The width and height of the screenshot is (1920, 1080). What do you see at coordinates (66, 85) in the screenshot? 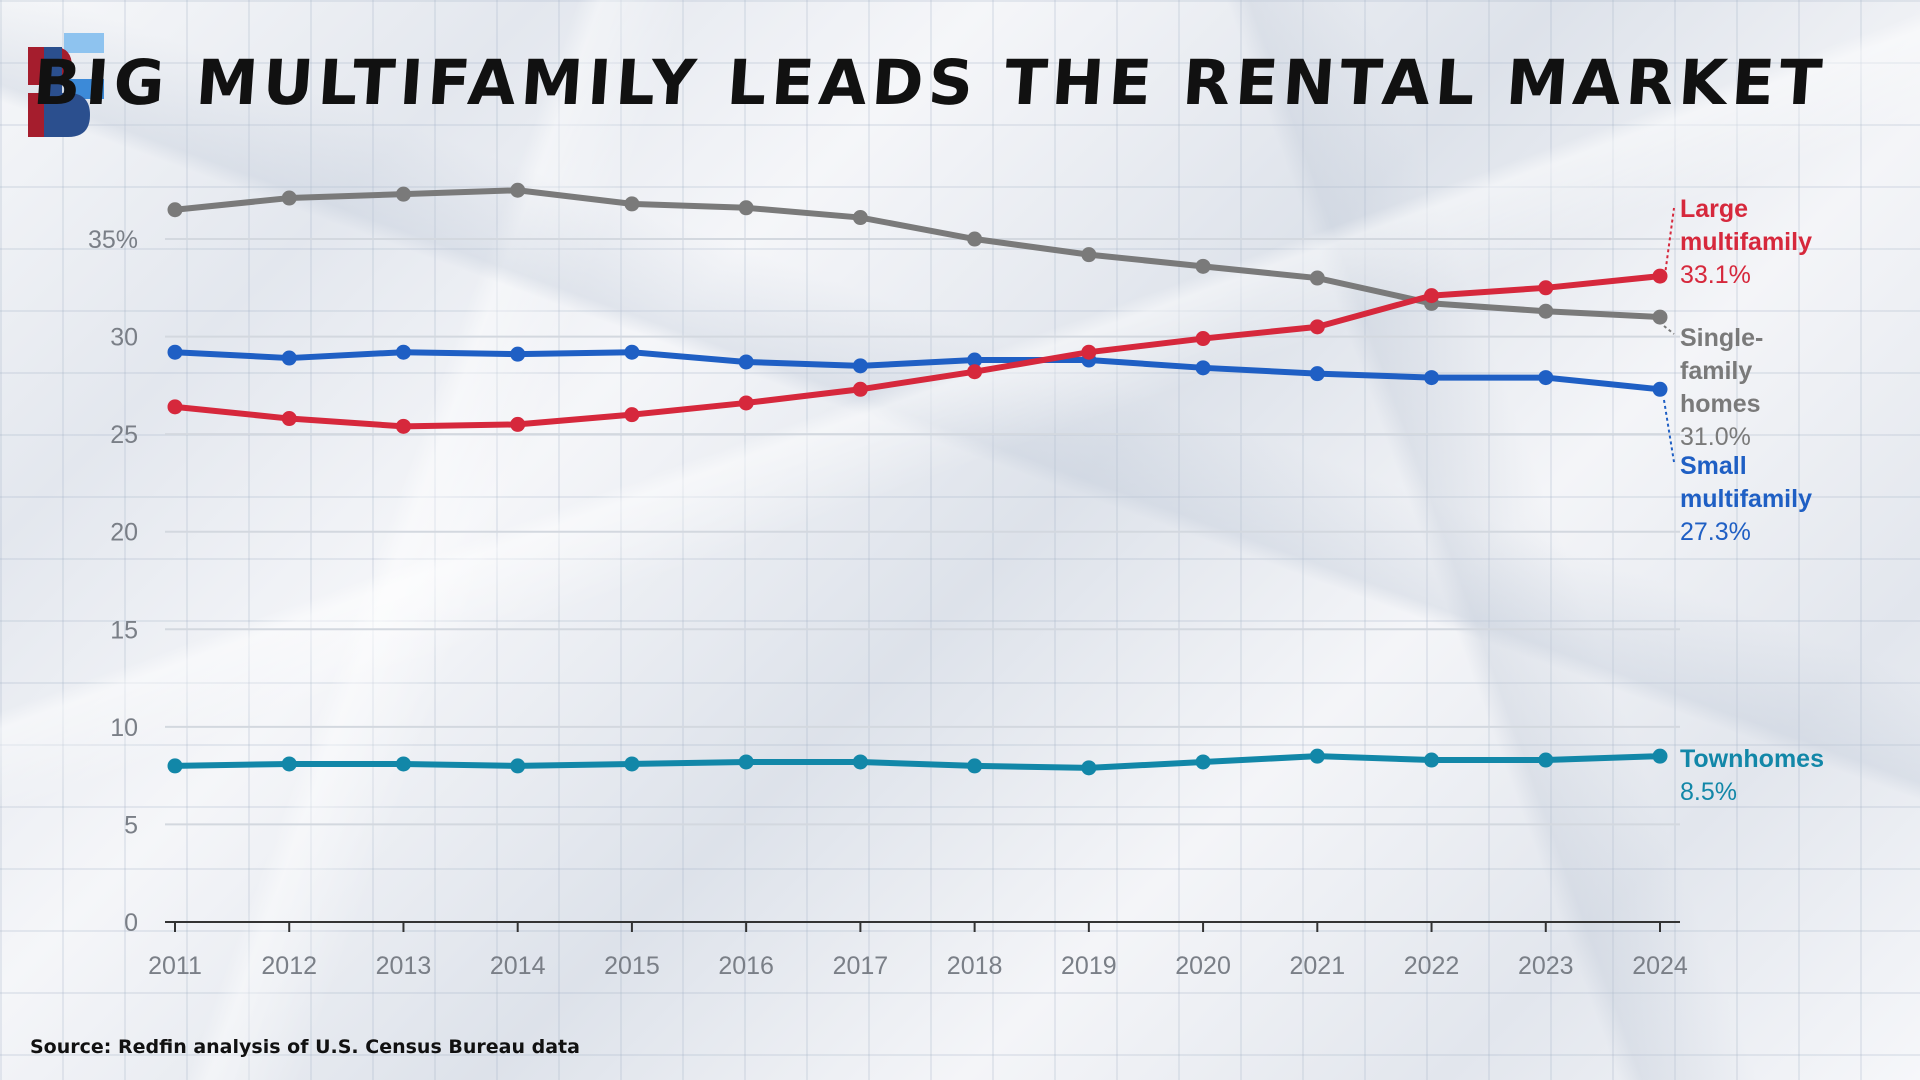
I see `brand-logo-icon` at bounding box center [66, 85].